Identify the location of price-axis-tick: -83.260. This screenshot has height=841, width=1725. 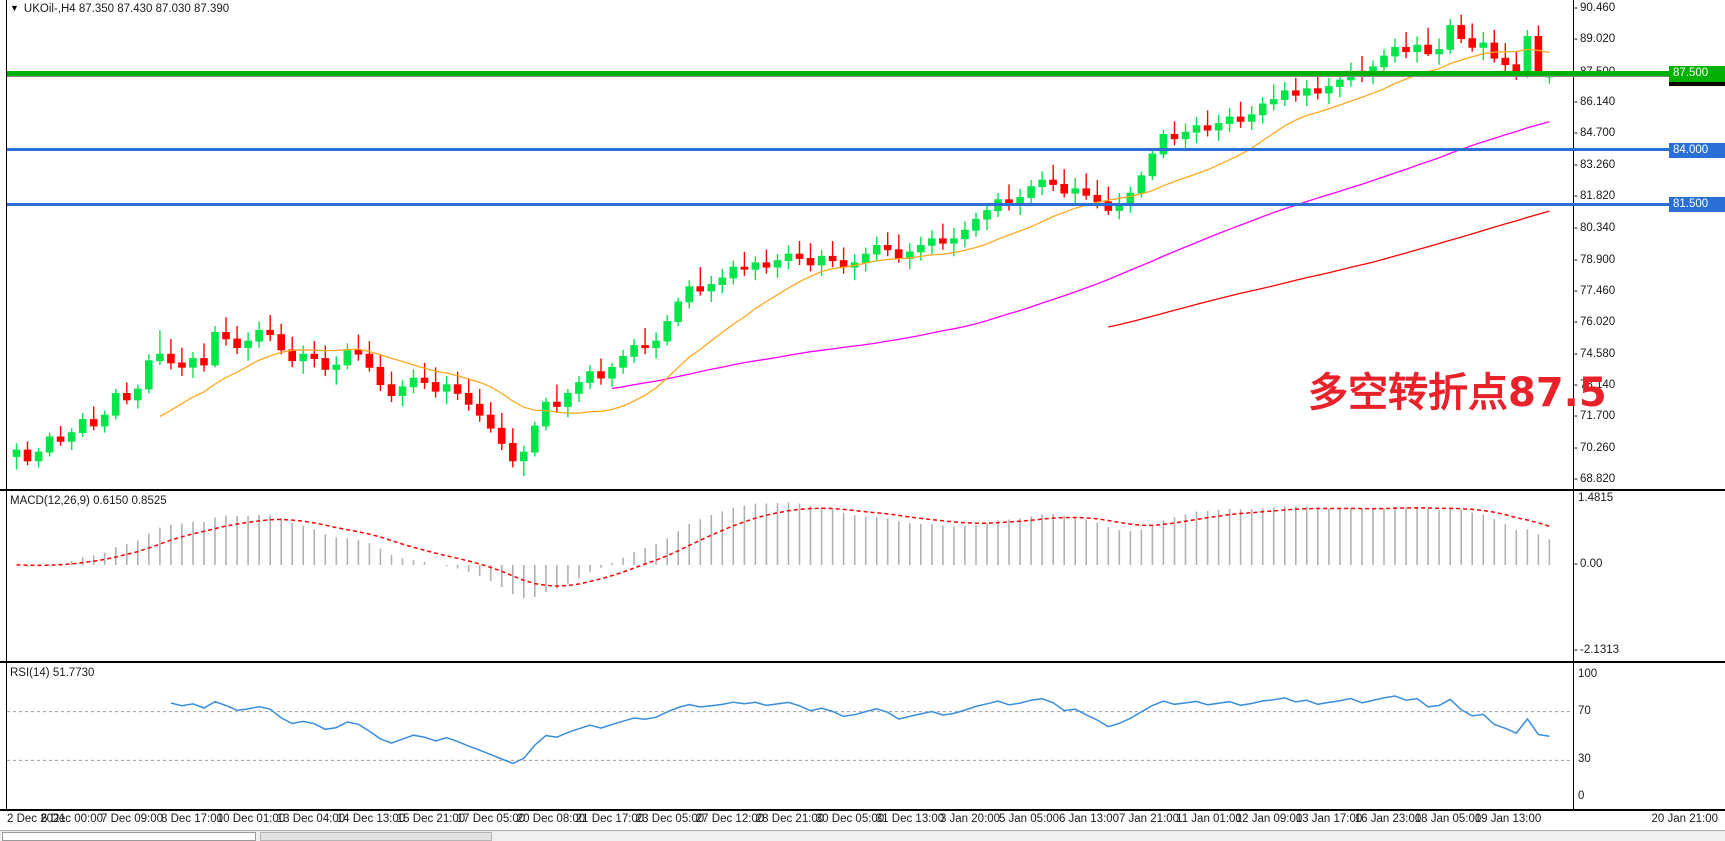
(1595, 164).